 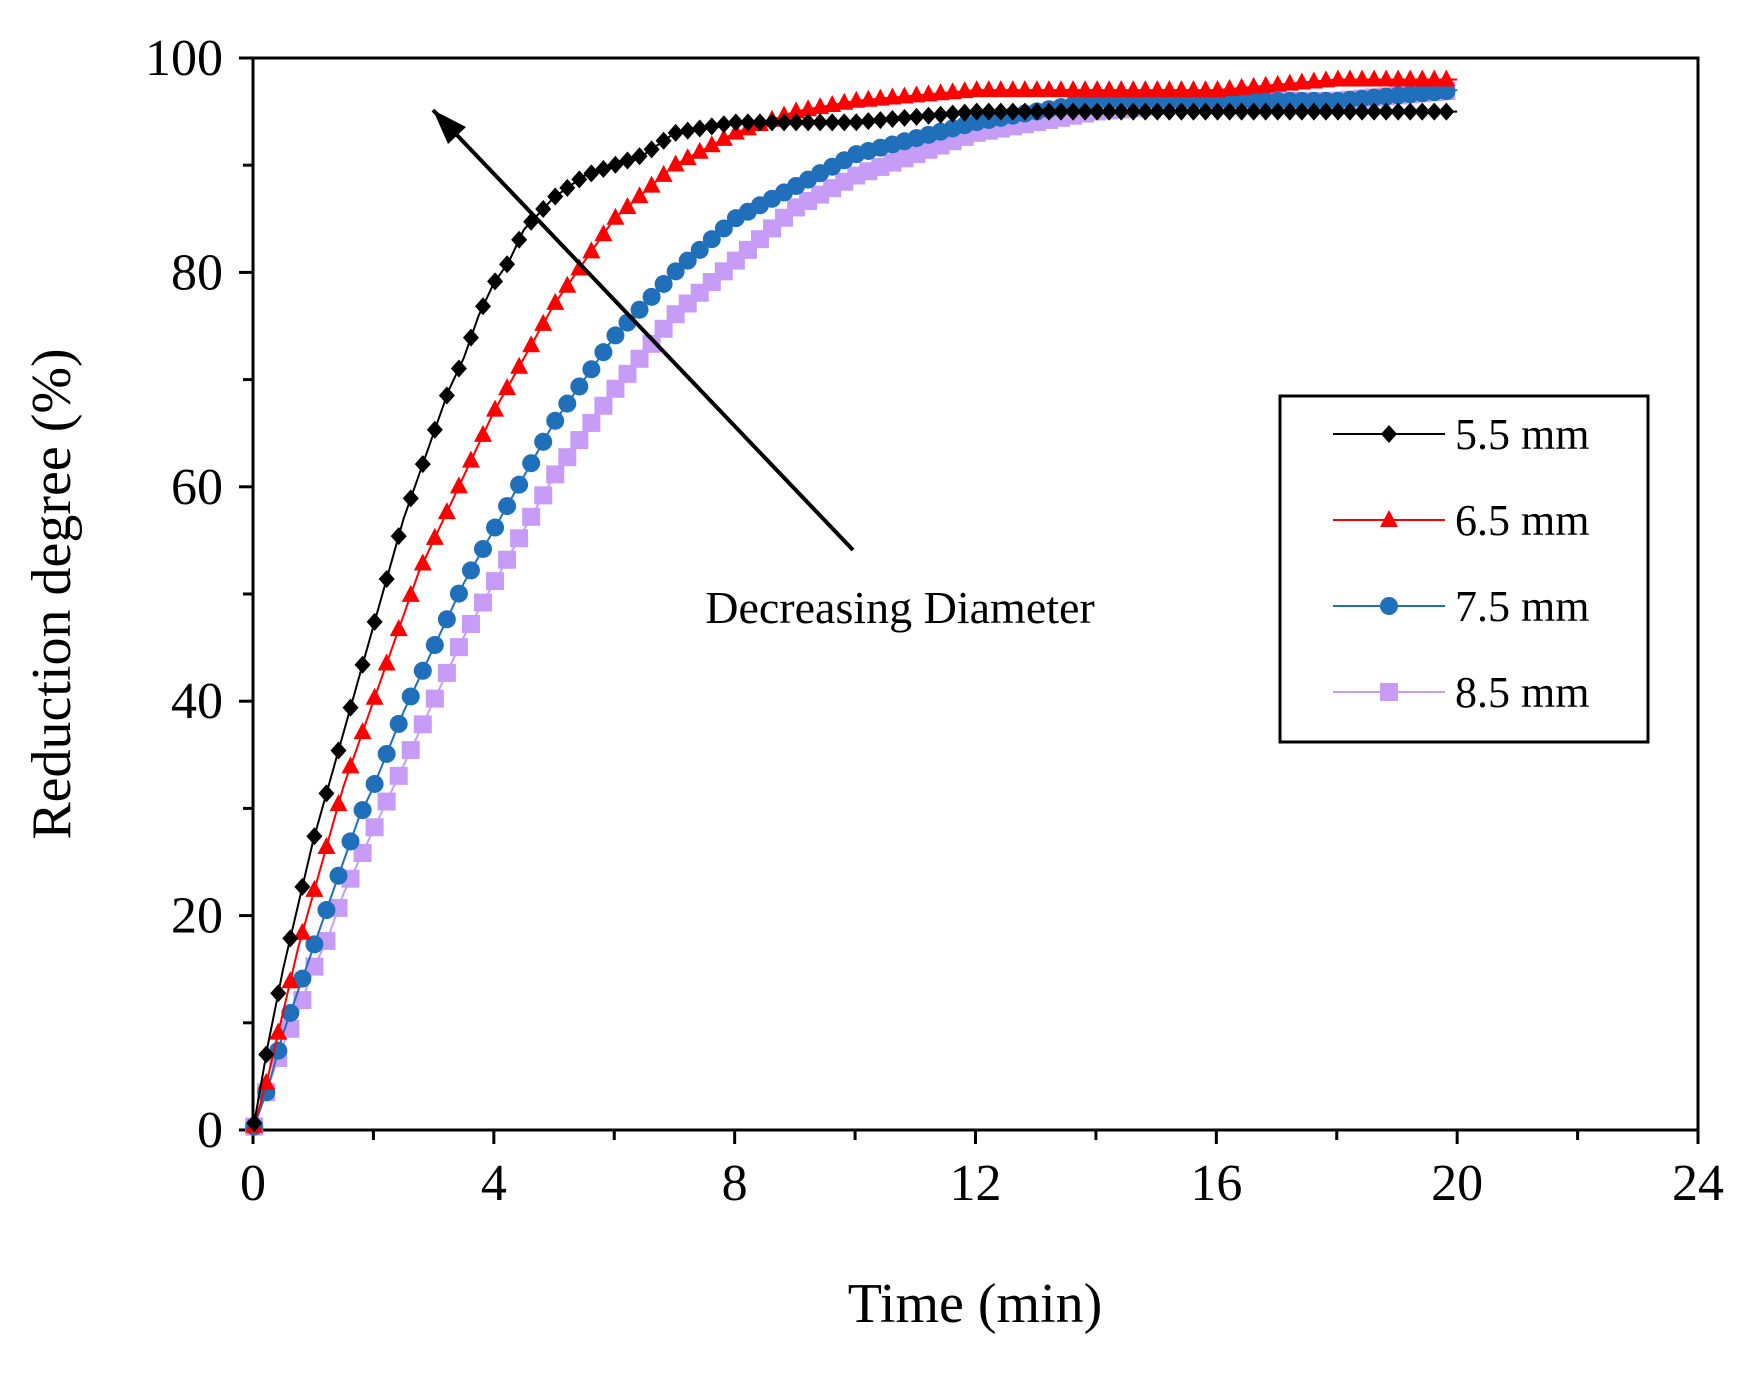 What do you see at coordinates (1461, 692) in the screenshot?
I see `legend-item: 8.5 mm` at bounding box center [1461, 692].